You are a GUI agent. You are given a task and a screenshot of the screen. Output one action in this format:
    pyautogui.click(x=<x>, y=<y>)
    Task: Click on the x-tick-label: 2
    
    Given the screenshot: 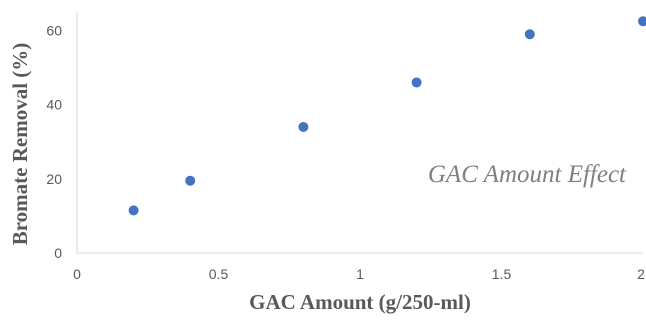 What is the action you would take?
    pyautogui.click(x=641, y=274)
    